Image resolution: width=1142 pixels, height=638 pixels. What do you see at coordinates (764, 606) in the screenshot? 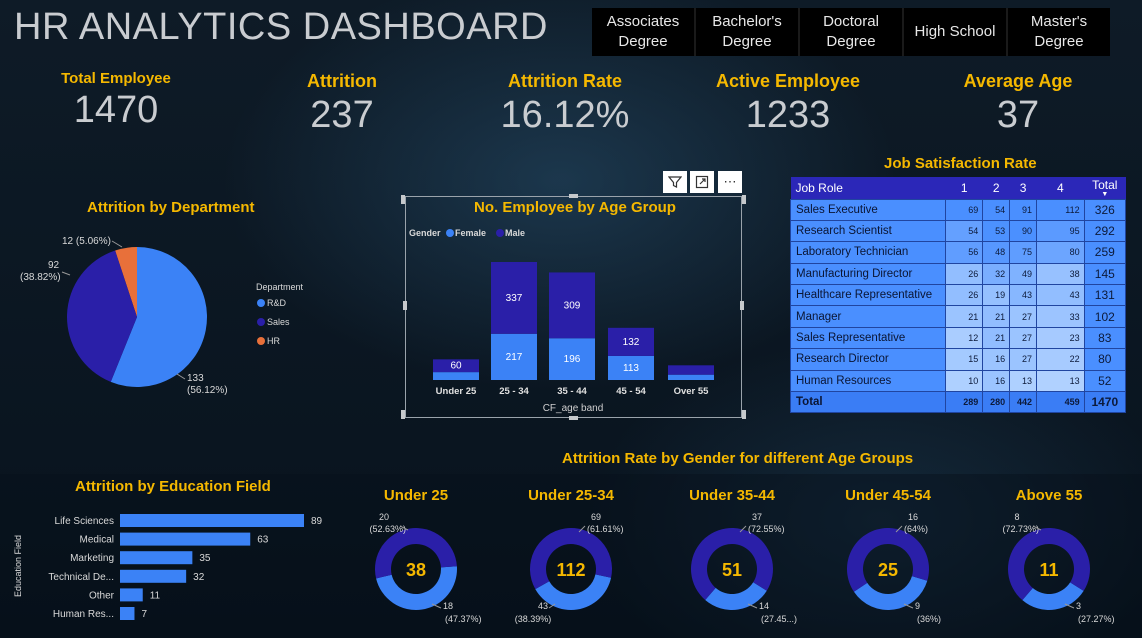
I see `data-label: 14` at bounding box center [764, 606].